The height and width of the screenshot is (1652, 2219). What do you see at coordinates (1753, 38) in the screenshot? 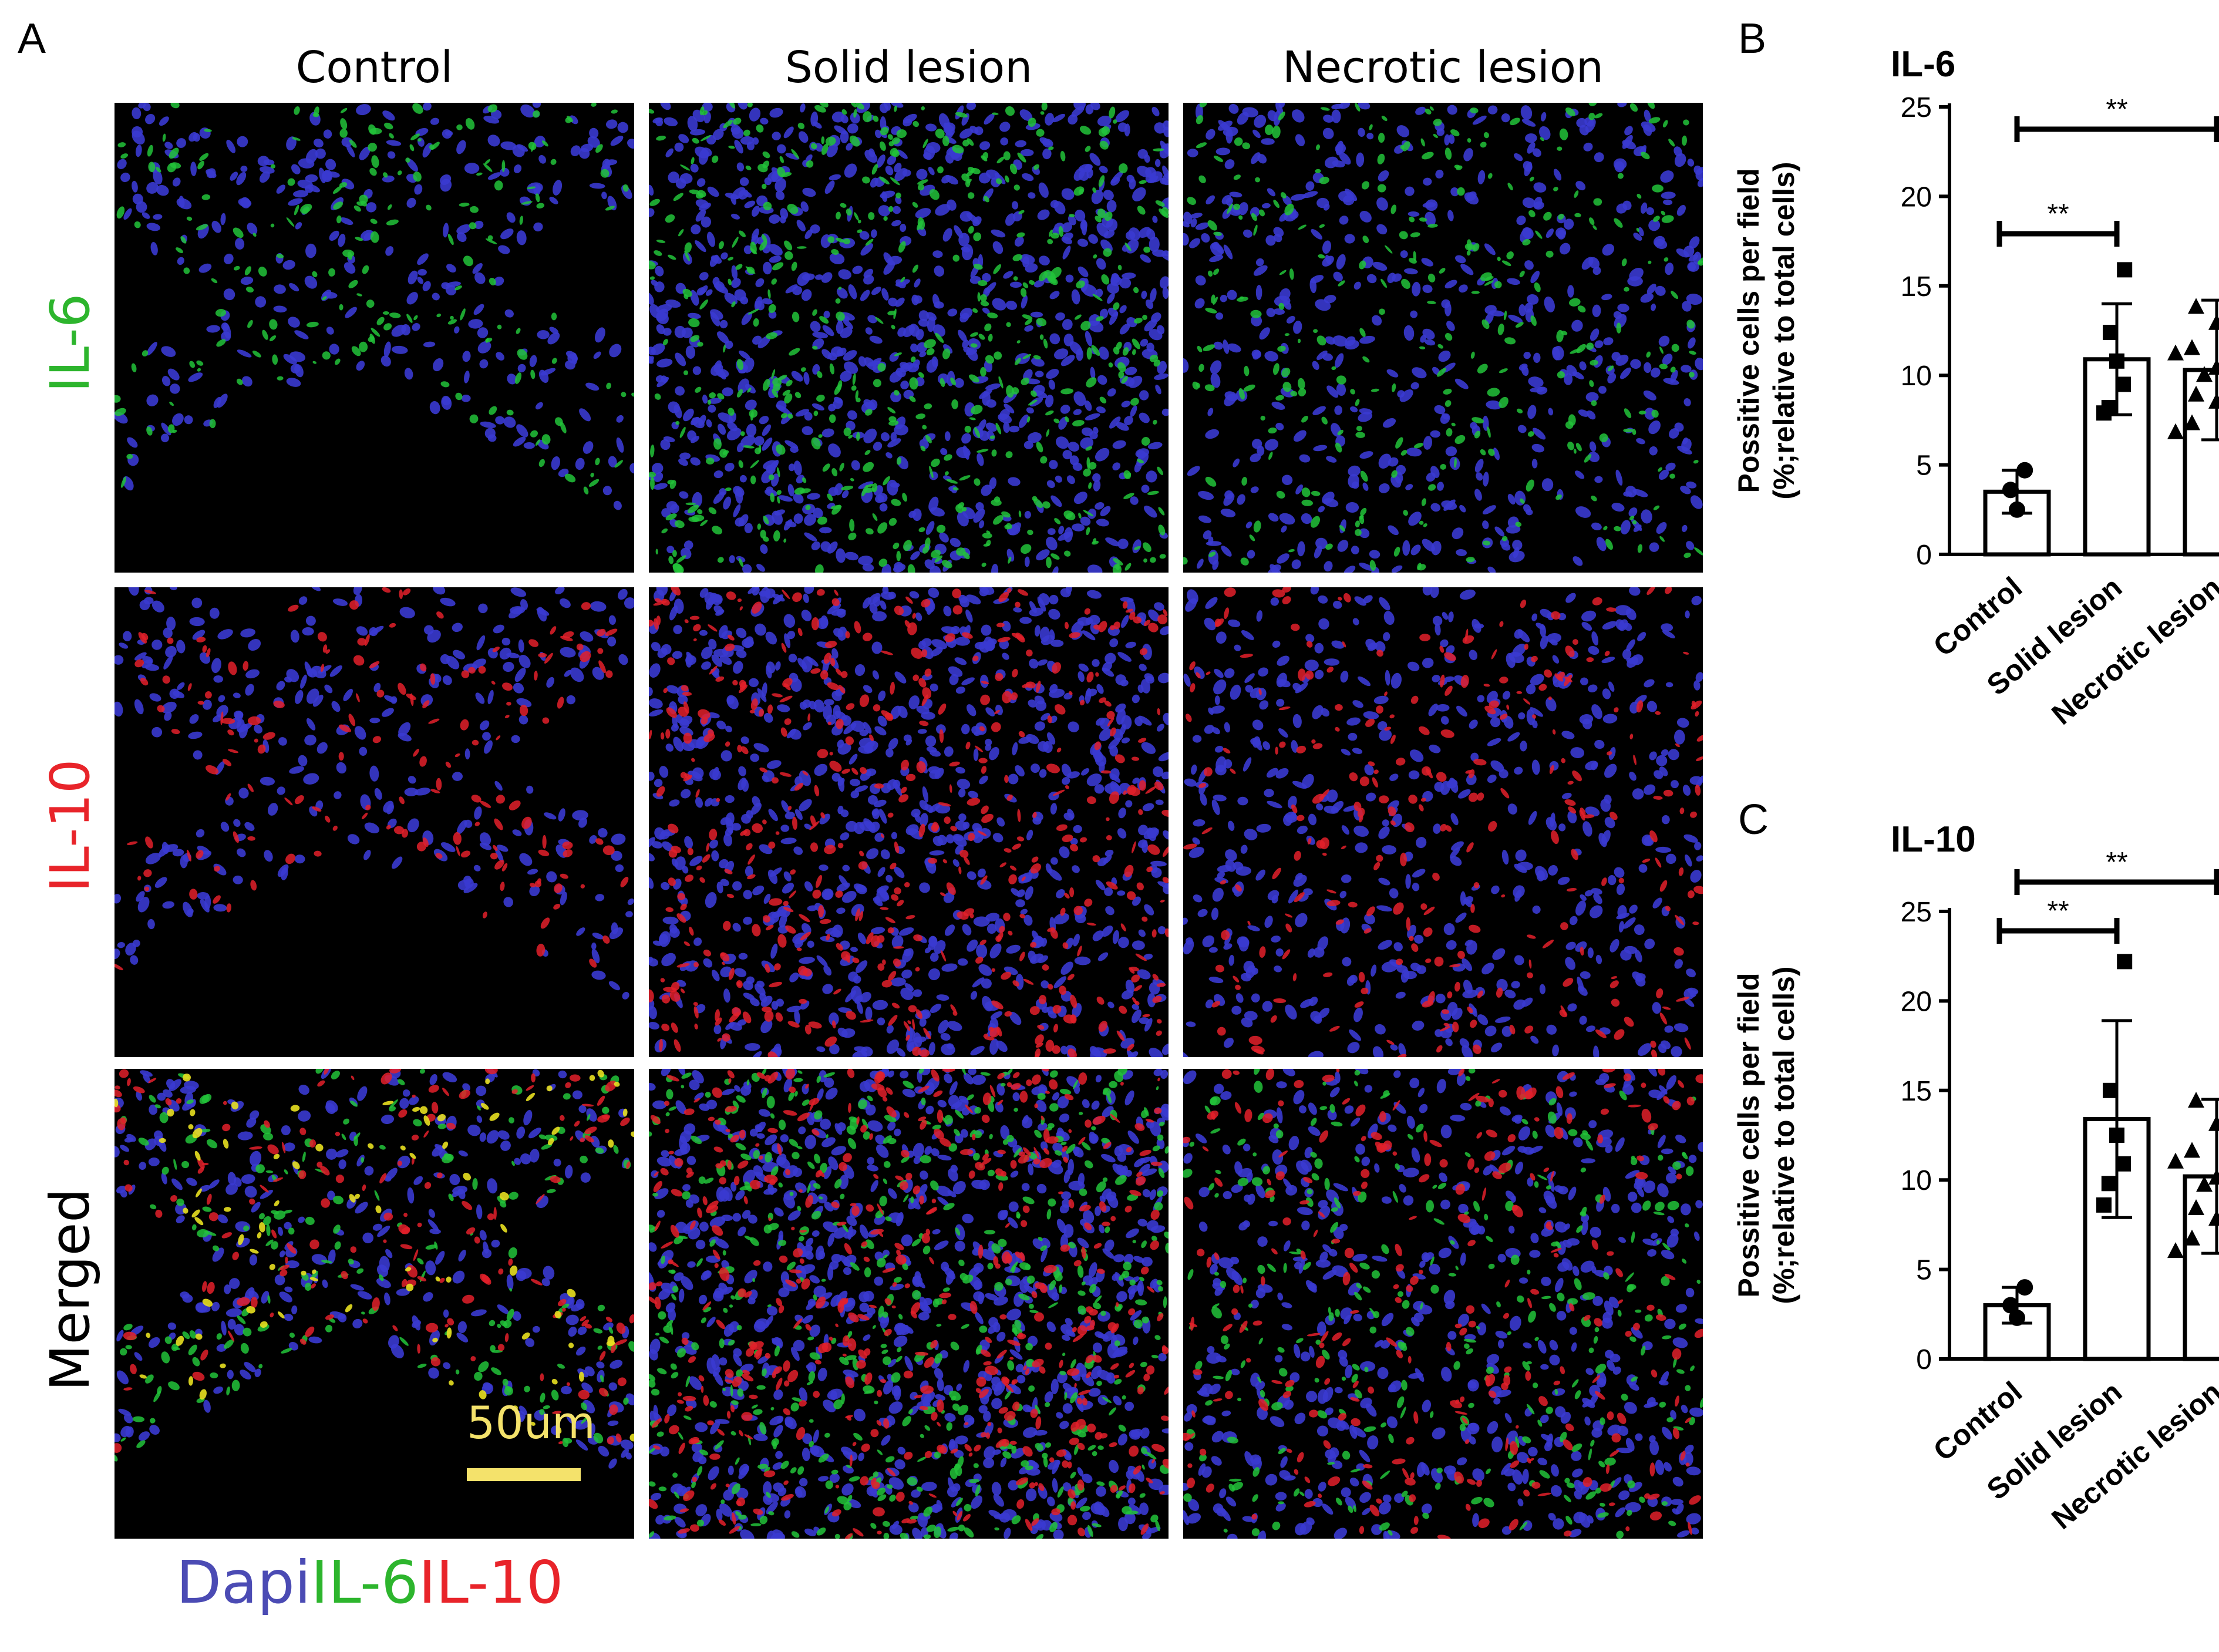
I see `panel-label-b: B` at bounding box center [1753, 38].